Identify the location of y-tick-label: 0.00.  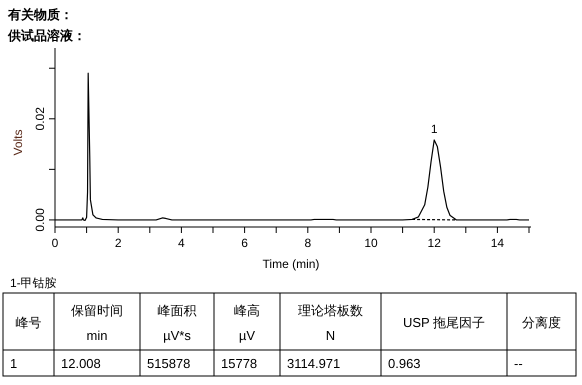
(40, 220).